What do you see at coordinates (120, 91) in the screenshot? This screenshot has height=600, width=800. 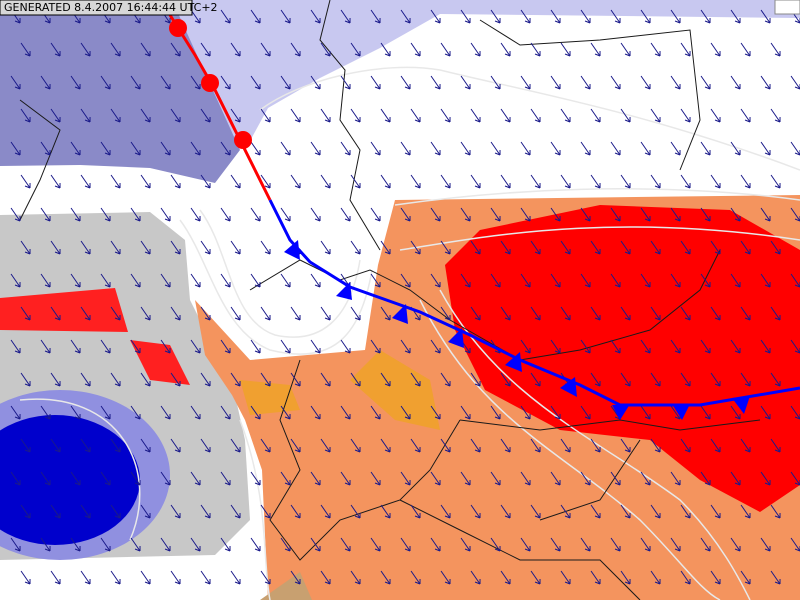 I see `purple-region` at bounding box center [120, 91].